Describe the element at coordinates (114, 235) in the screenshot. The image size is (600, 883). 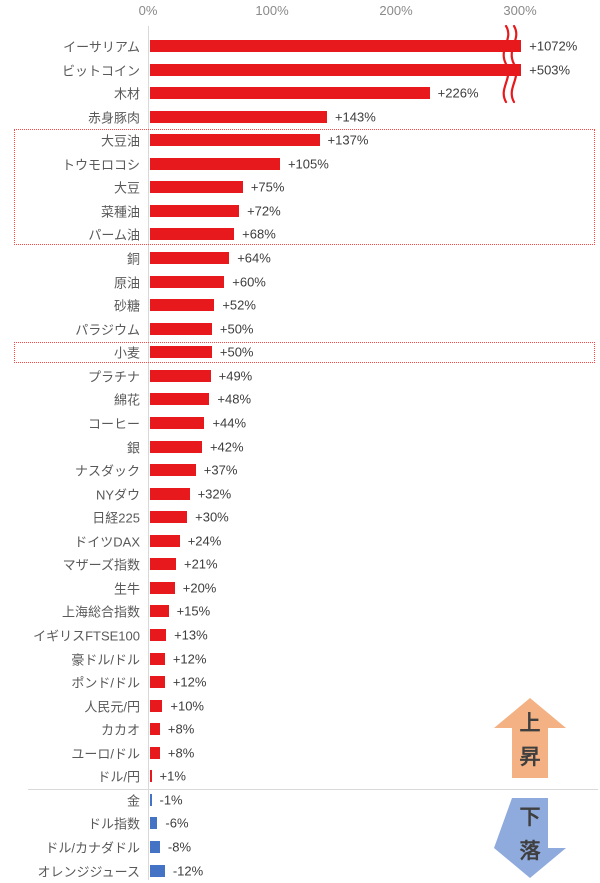
I see `category-label: パーム油` at that location.